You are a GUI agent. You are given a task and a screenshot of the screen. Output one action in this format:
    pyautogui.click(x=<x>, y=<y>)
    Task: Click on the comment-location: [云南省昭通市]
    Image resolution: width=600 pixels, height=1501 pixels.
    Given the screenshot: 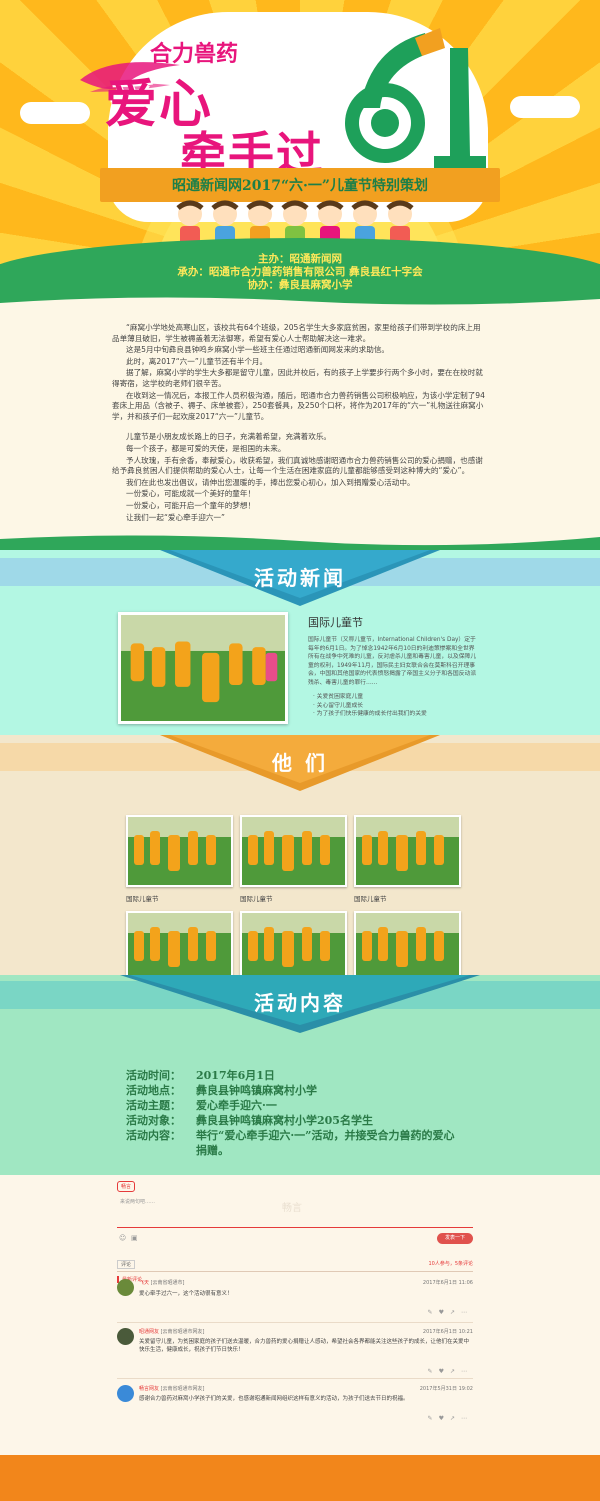 What is the action you would take?
    pyautogui.click(x=167, y=1283)
    